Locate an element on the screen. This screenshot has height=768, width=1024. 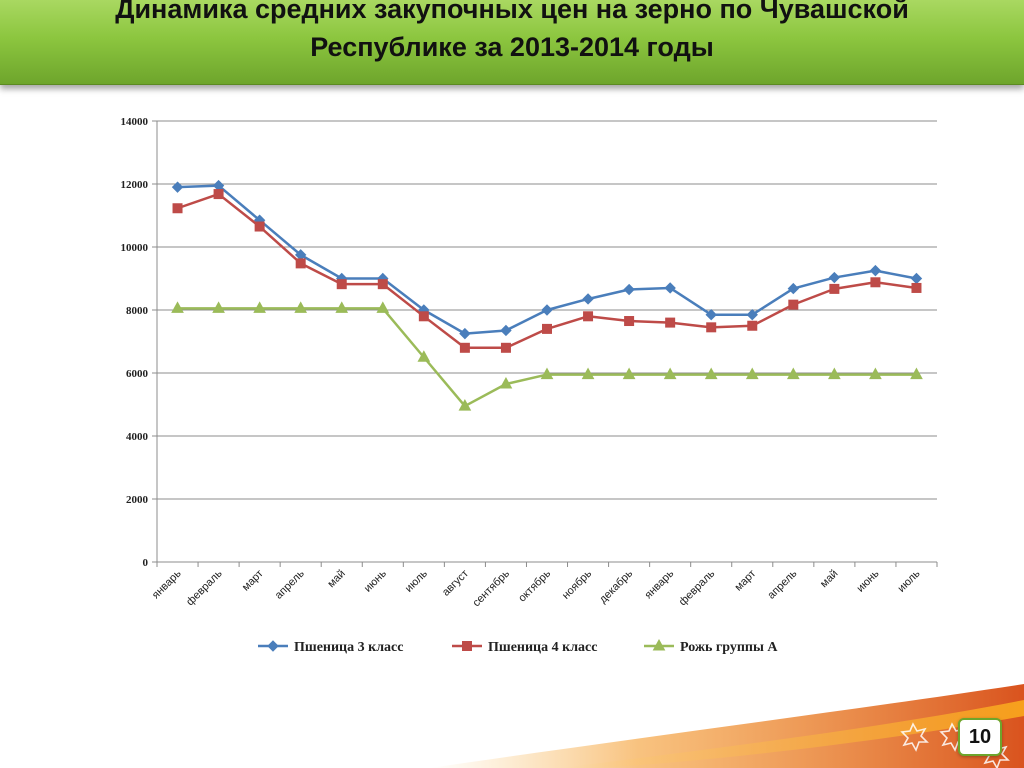
y-tick-label: 10000 is located at coordinates (135, 248).